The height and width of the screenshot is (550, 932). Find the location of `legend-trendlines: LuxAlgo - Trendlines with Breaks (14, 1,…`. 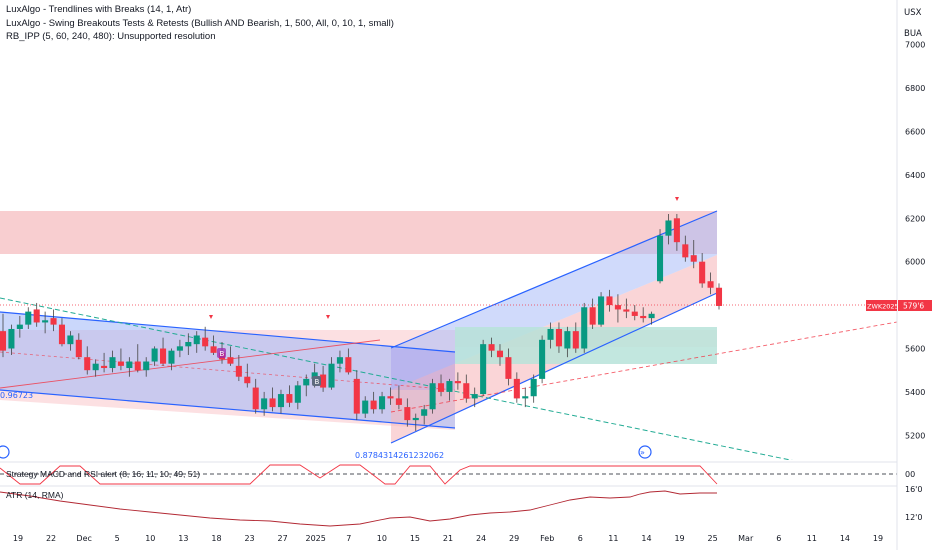

legend-trendlines: LuxAlgo - Trendlines with Breaks (14, 1,… is located at coordinates (99, 9).